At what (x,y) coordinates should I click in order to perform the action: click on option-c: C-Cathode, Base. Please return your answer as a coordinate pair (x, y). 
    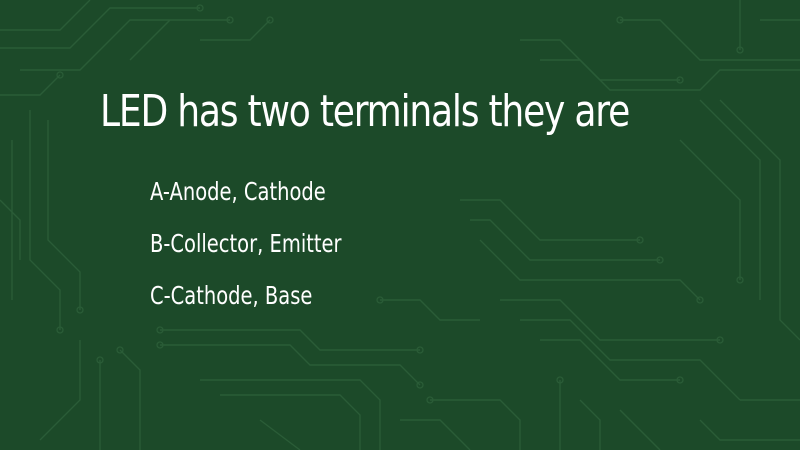
    Looking at the image, I should click on (231, 295).